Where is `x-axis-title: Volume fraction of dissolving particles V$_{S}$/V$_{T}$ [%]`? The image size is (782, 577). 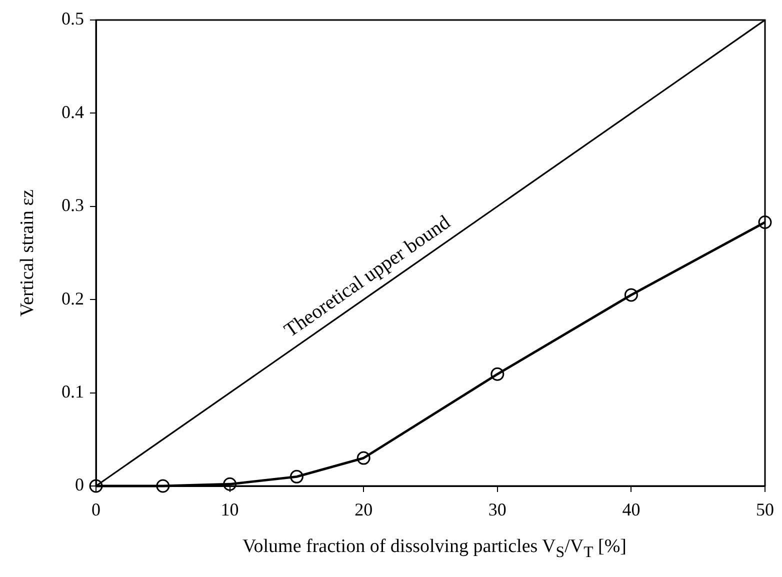 x-axis-title: Volume fraction of dissolving particles V$_{S}$/V$_{T}$ [%] is located at coordinates (435, 549).